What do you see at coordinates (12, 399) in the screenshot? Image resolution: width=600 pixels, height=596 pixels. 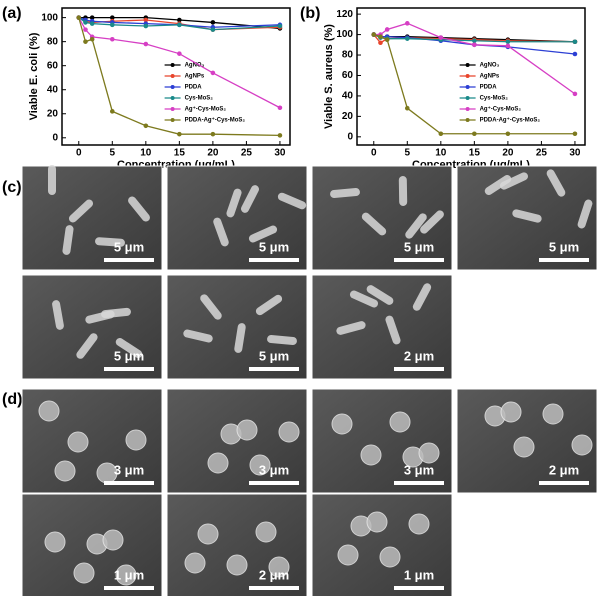 I see `panel-label: (d)` at bounding box center [12, 399].